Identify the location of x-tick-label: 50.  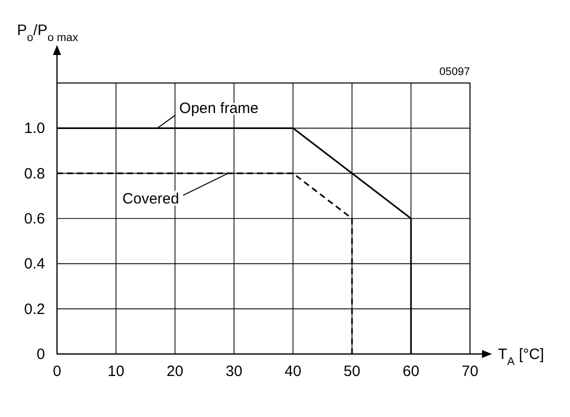
(352, 371).